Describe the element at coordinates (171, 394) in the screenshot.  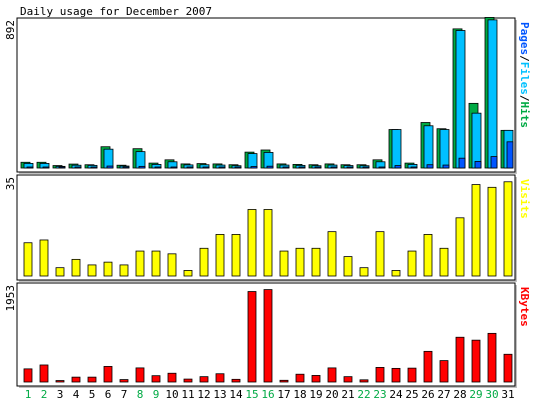
I see `x-tick-label-day-10: 10` at that location.